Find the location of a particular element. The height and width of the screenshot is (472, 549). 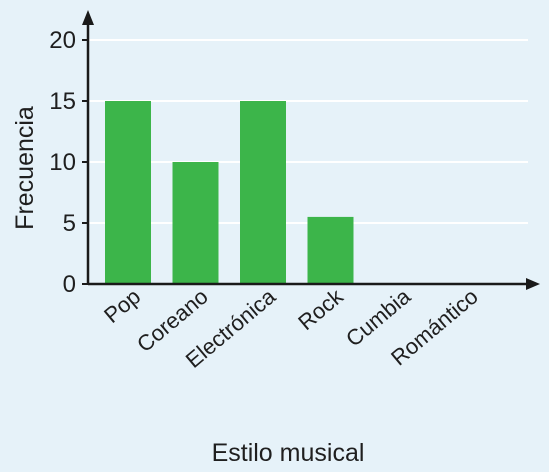

x-tick-label: Rock is located at coordinates (320, 309).